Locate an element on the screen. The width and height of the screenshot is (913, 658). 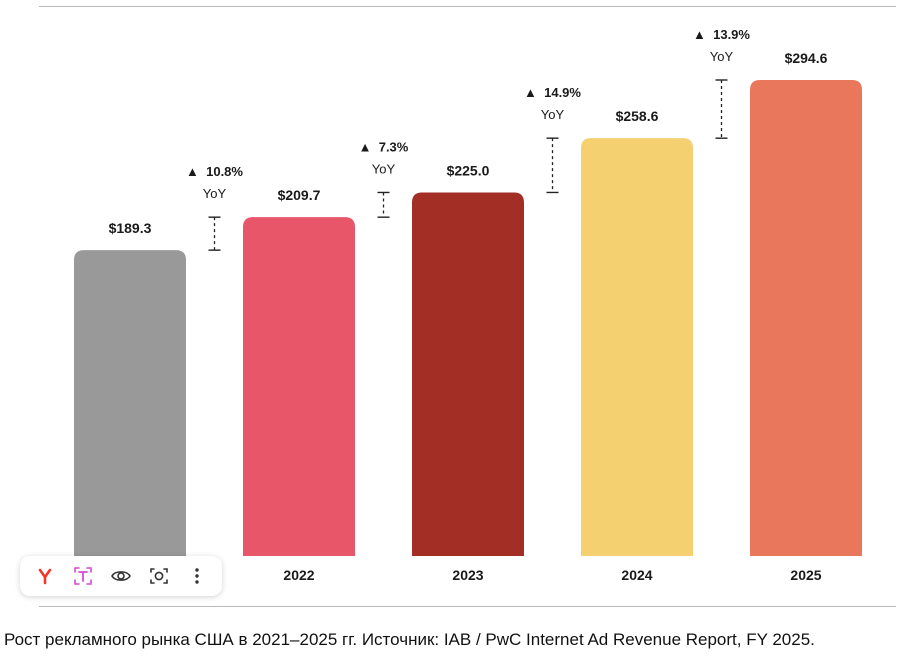
yoy-percent-label: ▲ 14.9% is located at coordinates (552, 92).